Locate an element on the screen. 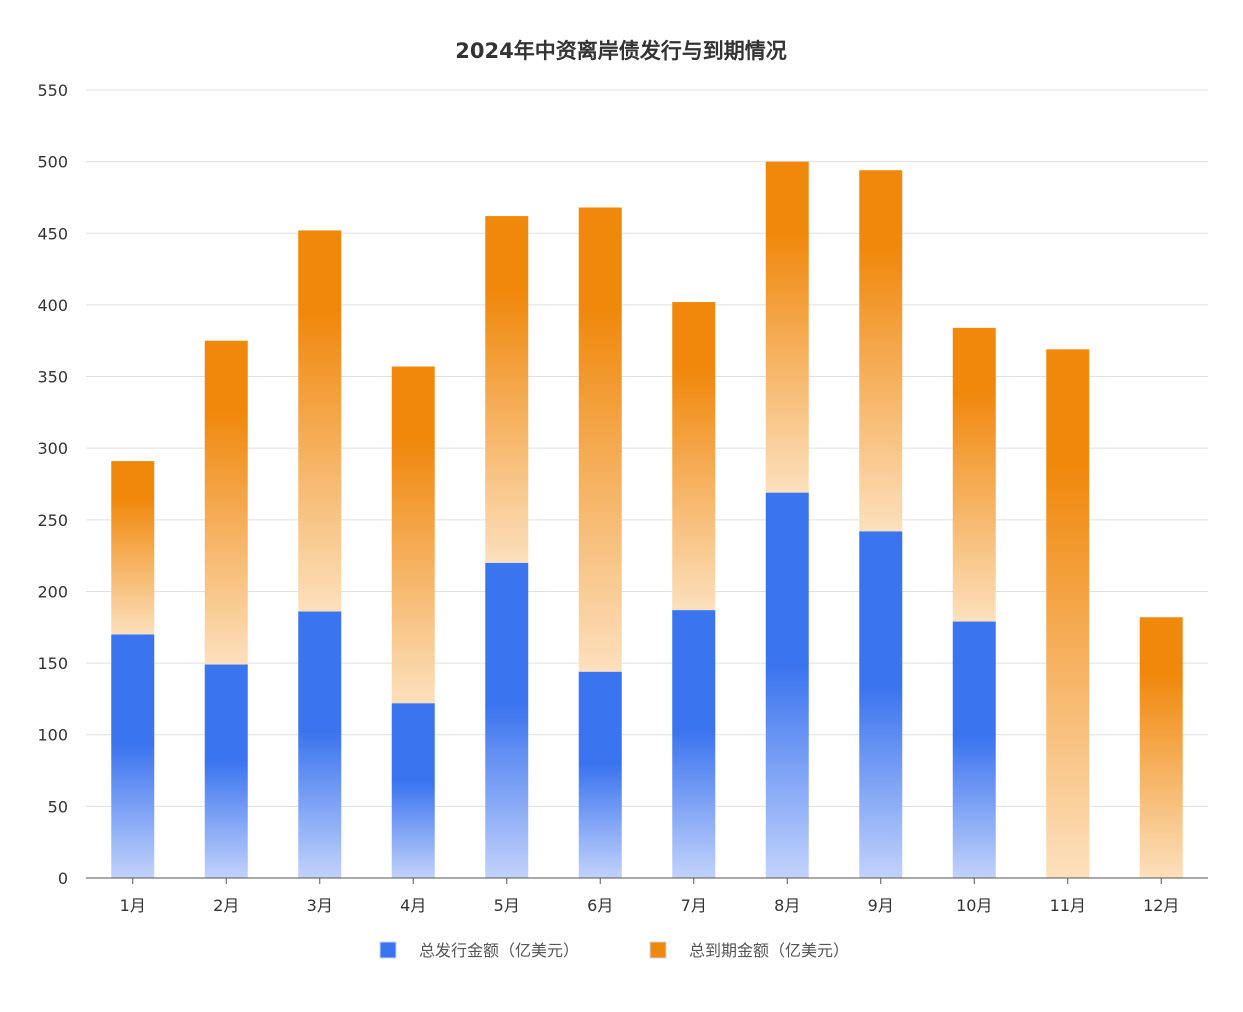 The height and width of the screenshot is (1012, 1243). y-tick-label: 0 is located at coordinates (63, 878).